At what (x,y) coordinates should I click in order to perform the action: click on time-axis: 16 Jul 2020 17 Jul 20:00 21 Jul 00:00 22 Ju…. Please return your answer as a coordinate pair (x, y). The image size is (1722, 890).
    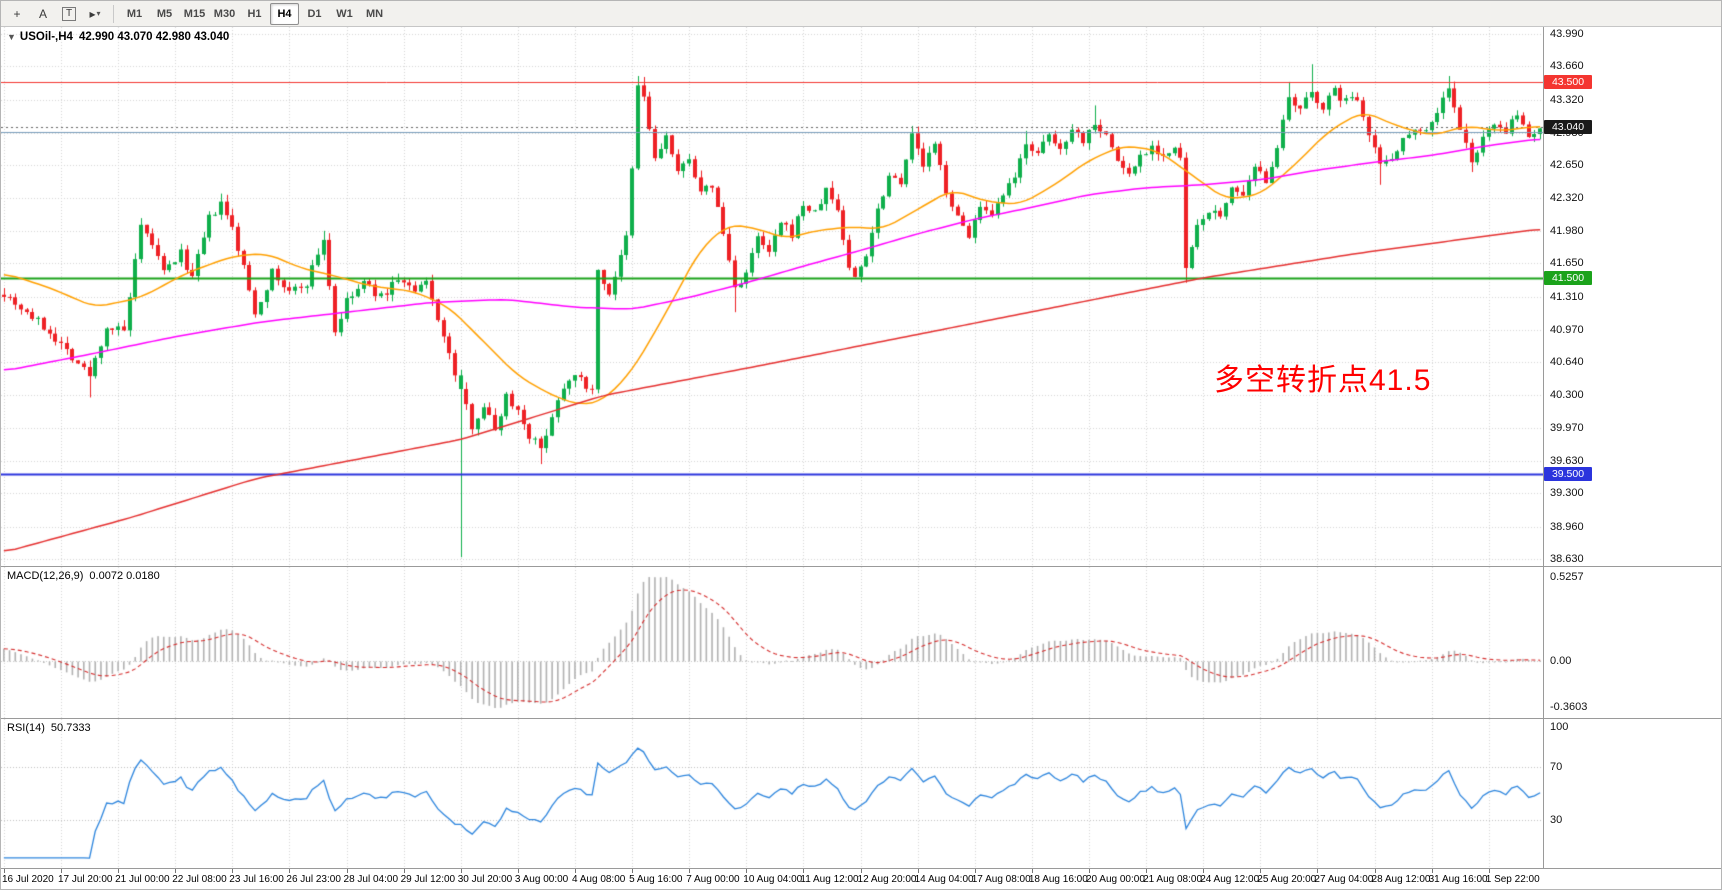
    Looking at the image, I should click on (861, 879).